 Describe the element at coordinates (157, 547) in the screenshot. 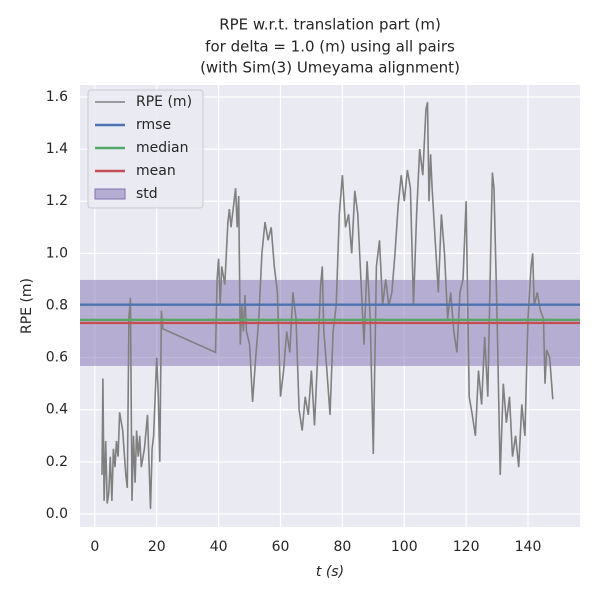

I see `x-tick-label: 20` at that location.